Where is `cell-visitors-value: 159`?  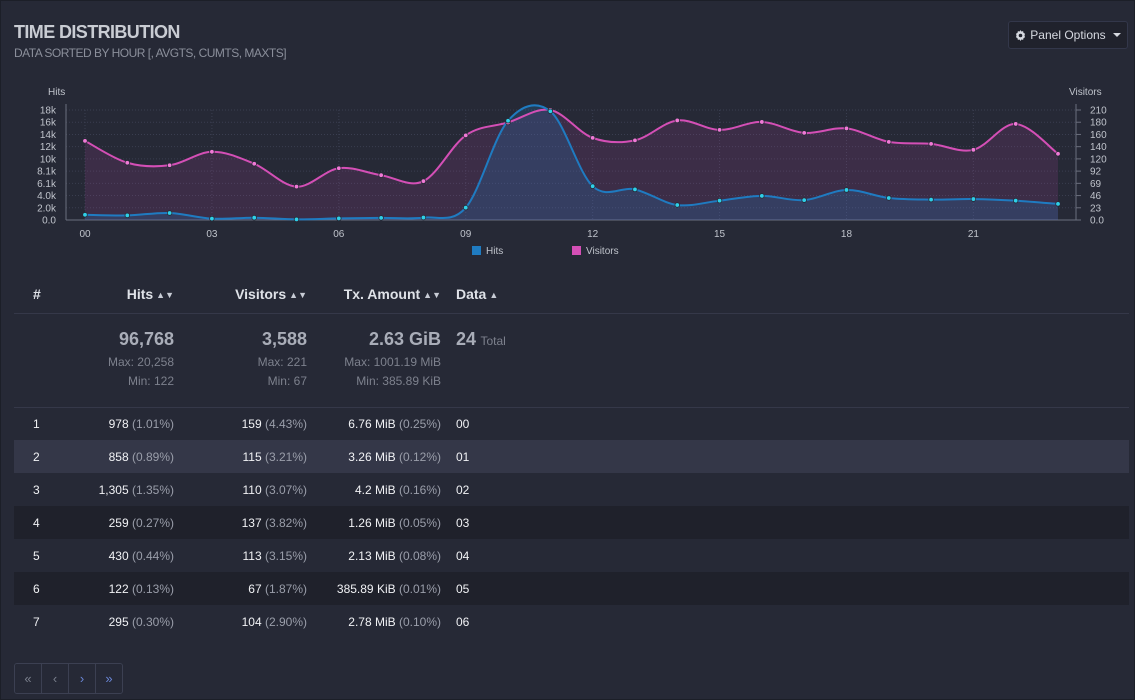 cell-visitors-value: 159 is located at coordinates (251, 424).